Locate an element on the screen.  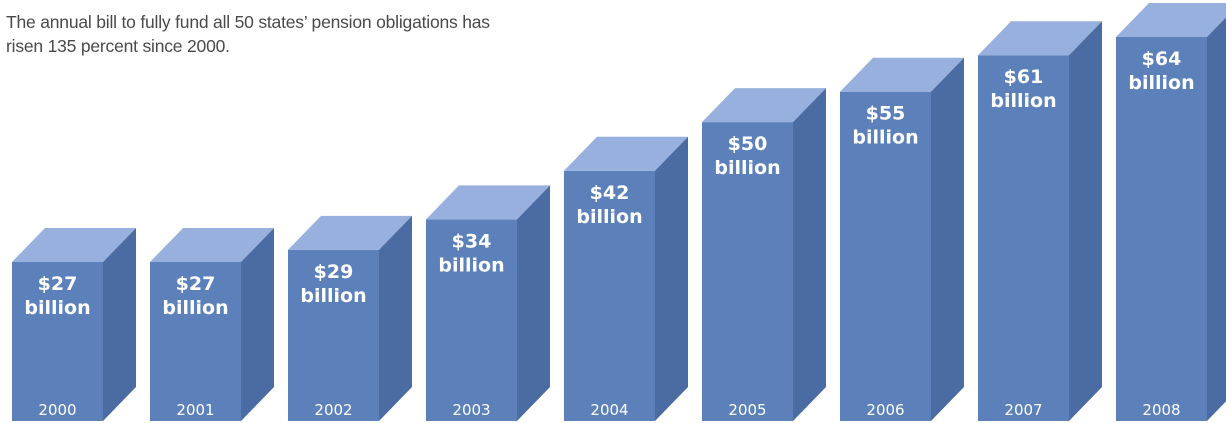
bar-year-label: 2001 is located at coordinates (195, 410).